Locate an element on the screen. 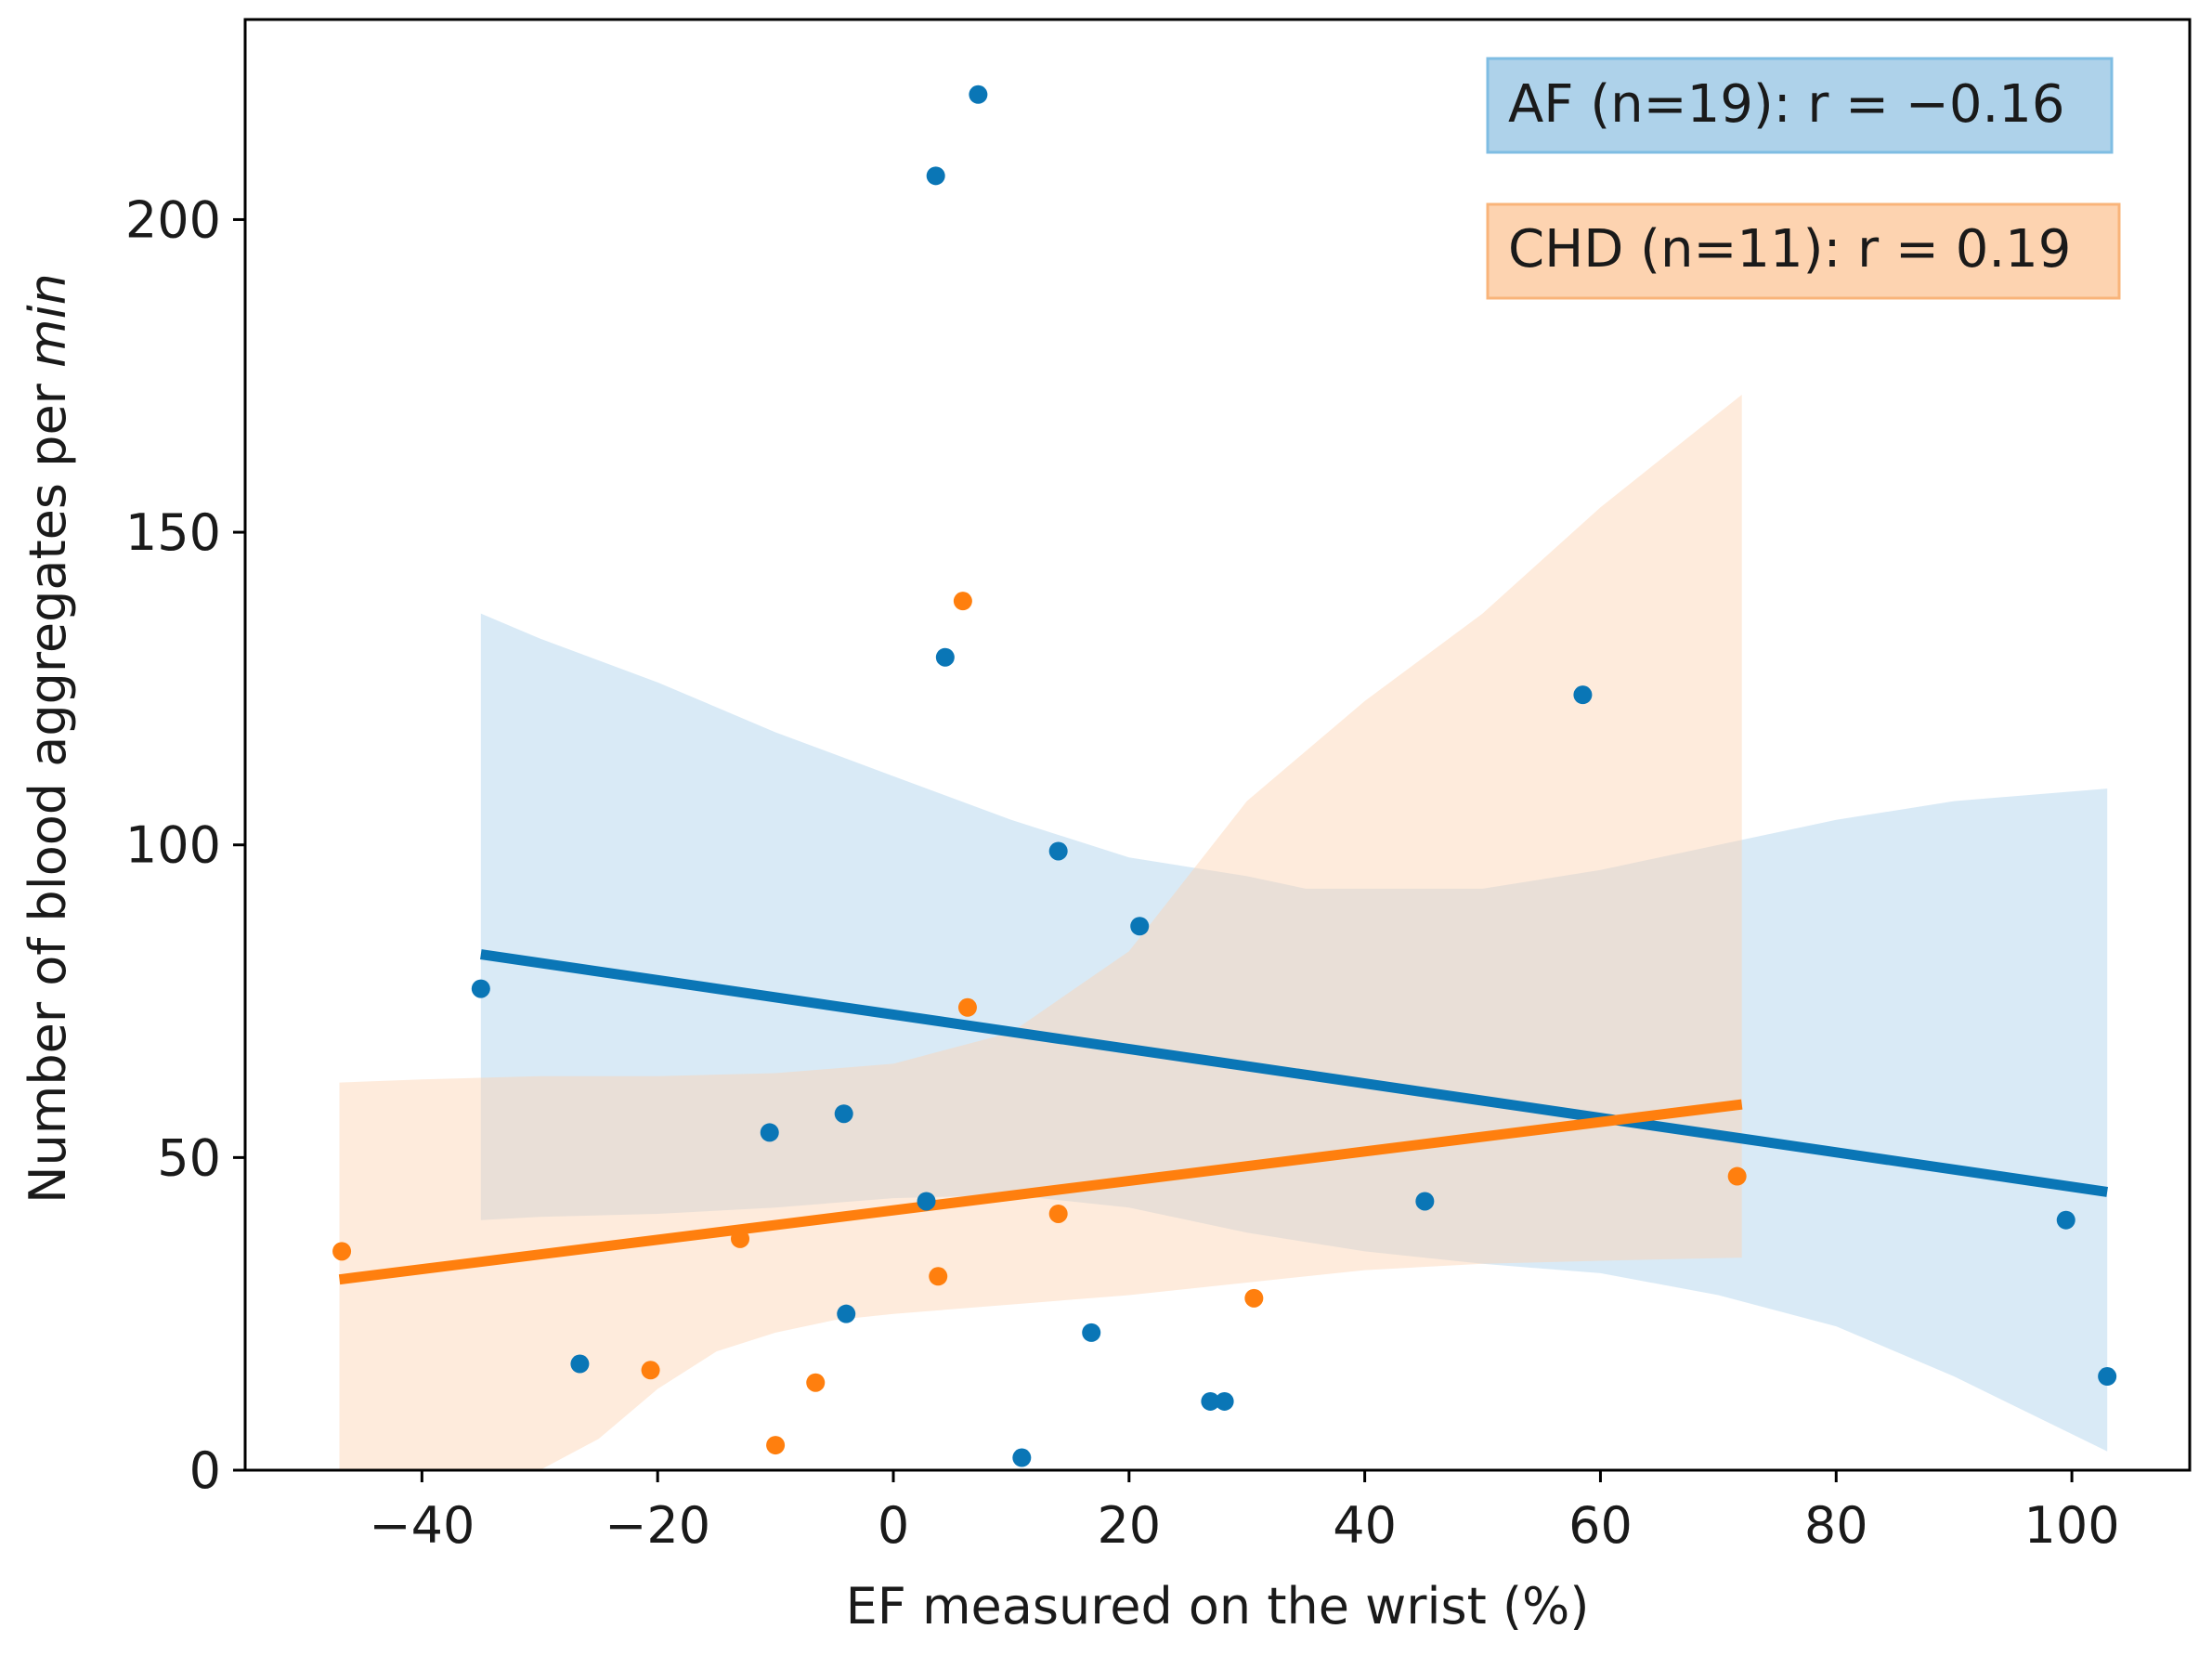  x-tick-label: 100 is located at coordinates (2072, 1526).